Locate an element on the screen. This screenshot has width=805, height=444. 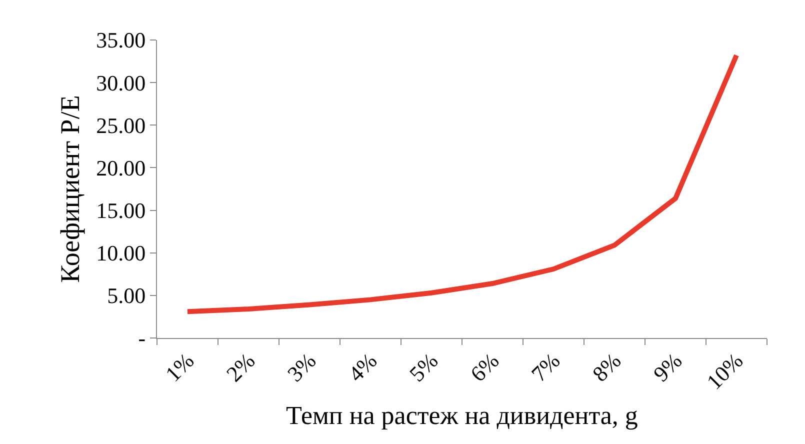
x-tick-label: 2% is located at coordinates (240, 367).